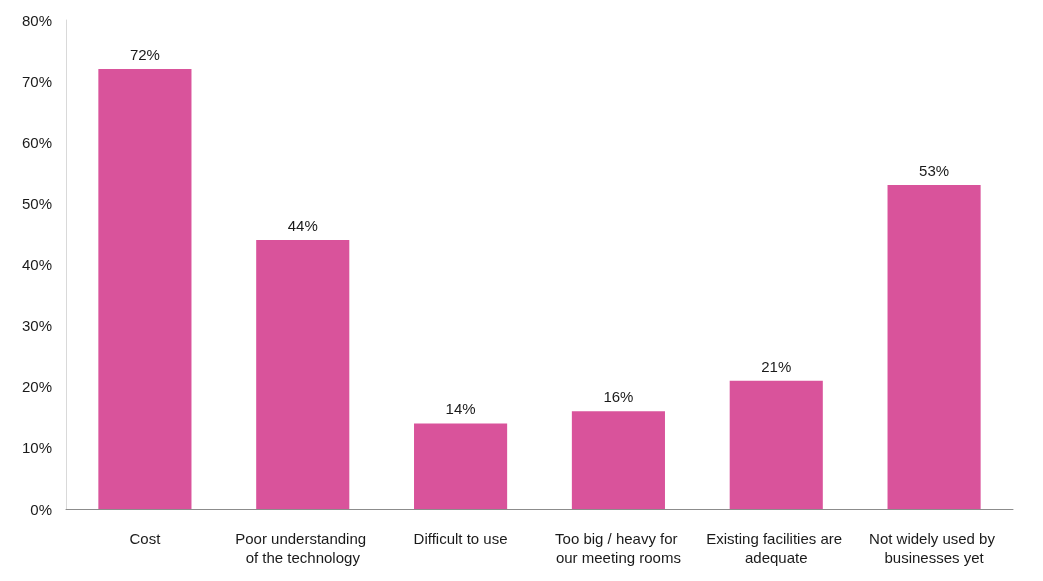  I want to click on x-tick-label: Difficult to use, so click(460, 538).